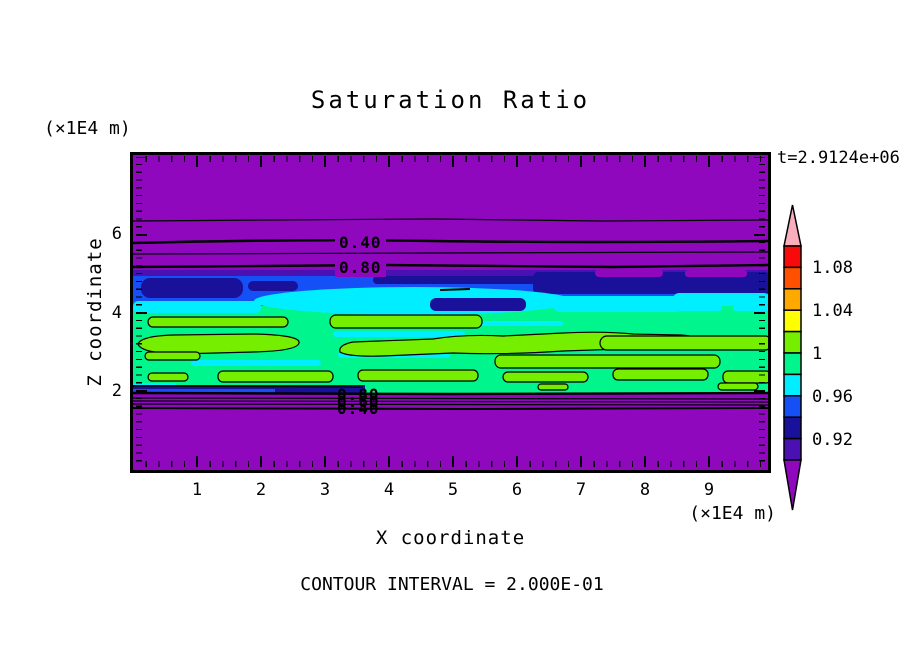  I want to click on colorbar-under-arrow, so click(792, 485).